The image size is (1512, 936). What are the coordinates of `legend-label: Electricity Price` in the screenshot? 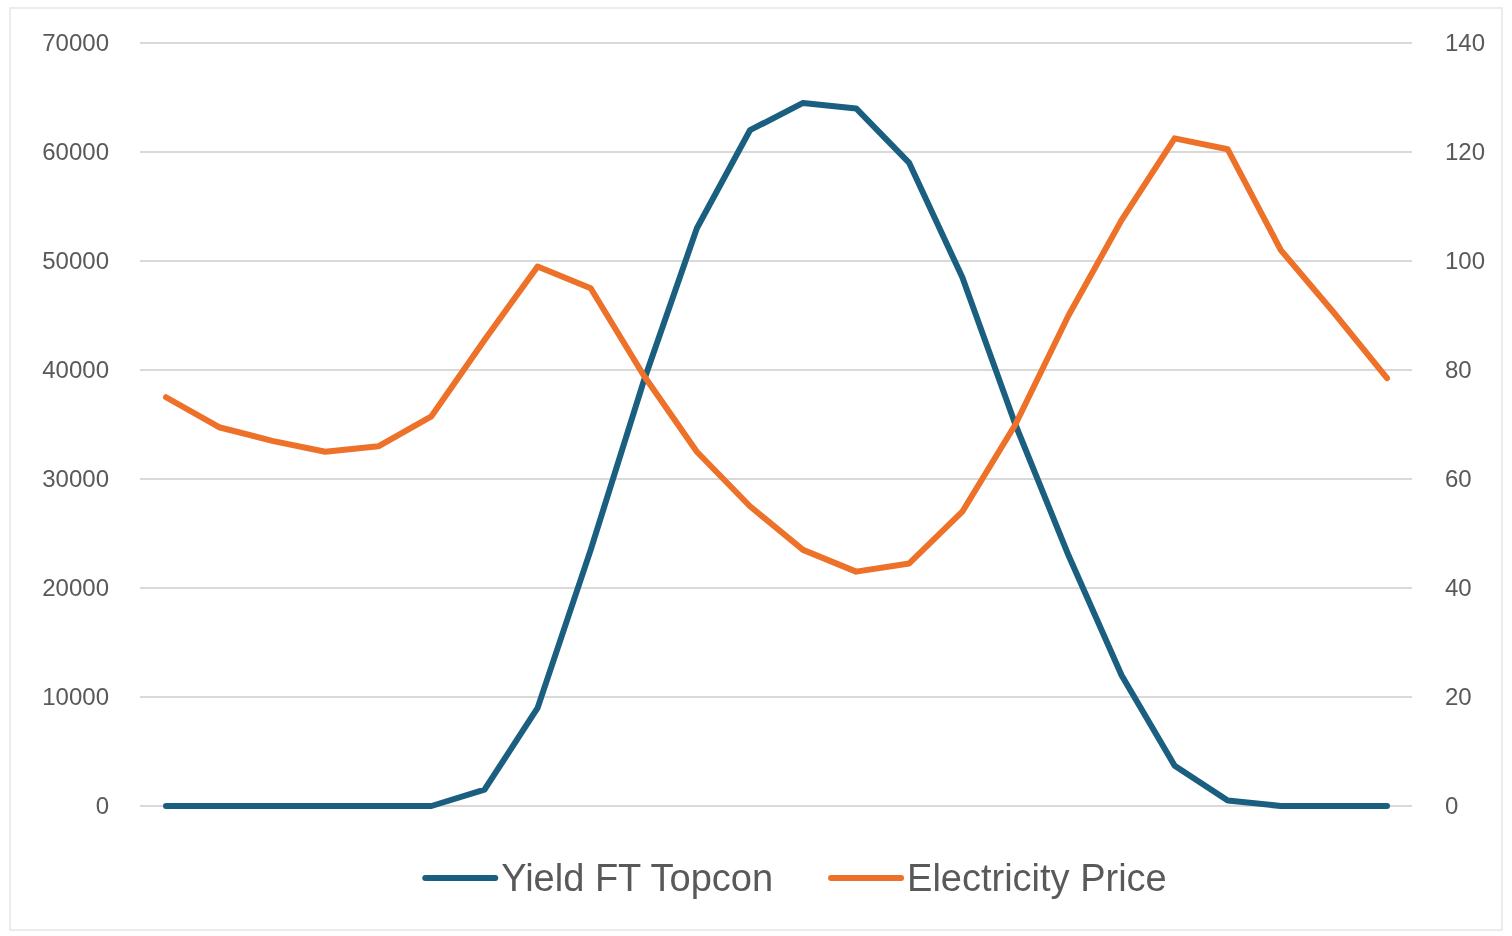 It's located at (1037, 878).